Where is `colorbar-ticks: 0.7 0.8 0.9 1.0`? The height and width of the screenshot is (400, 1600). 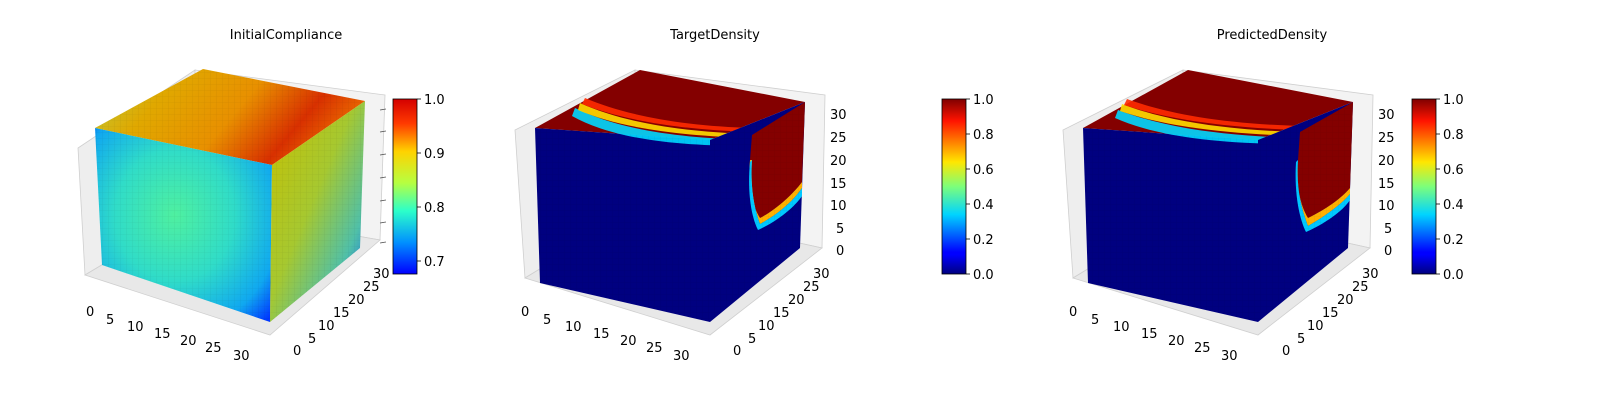
colorbar-ticks: 0.7 0.8 0.9 1.0 is located at coordinates (431, 181).